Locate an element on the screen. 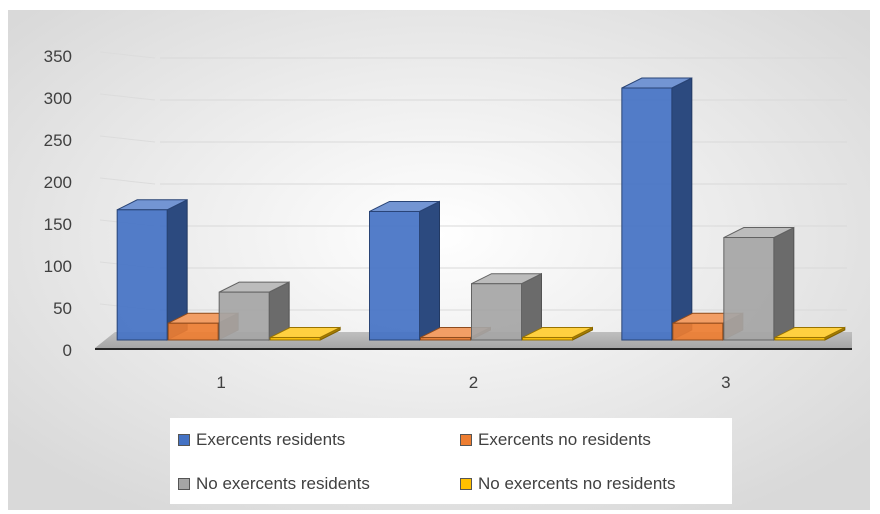  y-tick-label: 300 is located at coordinates (58, 98).